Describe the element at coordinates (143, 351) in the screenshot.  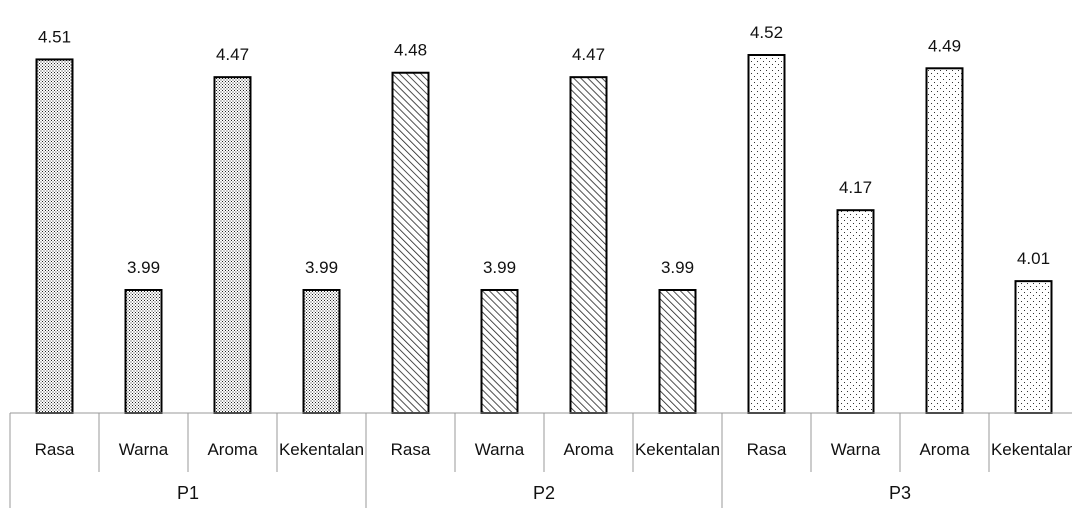
I see `bar-p1-warna` at that location.